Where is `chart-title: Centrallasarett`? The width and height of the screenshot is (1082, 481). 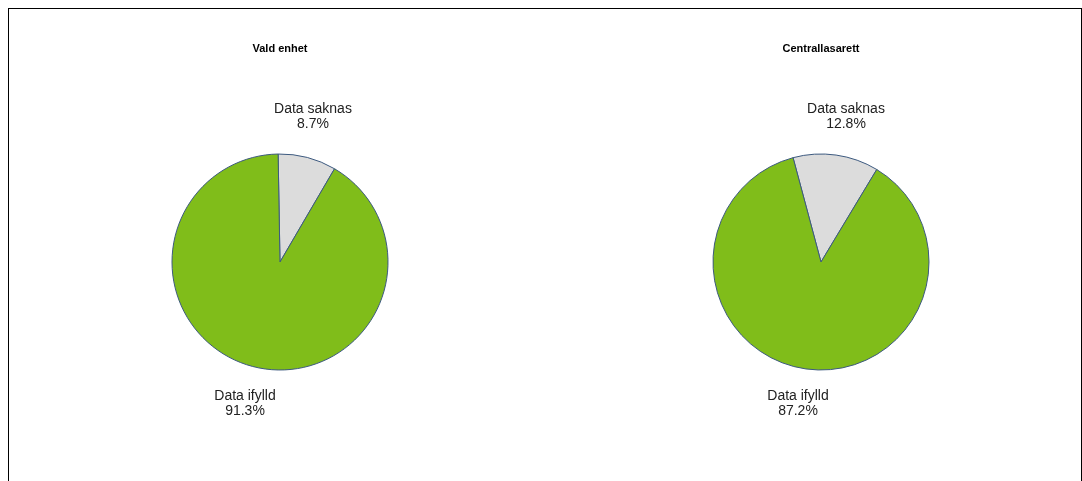
chart-title: Centrallasarett is located at coordinates (821, 48).